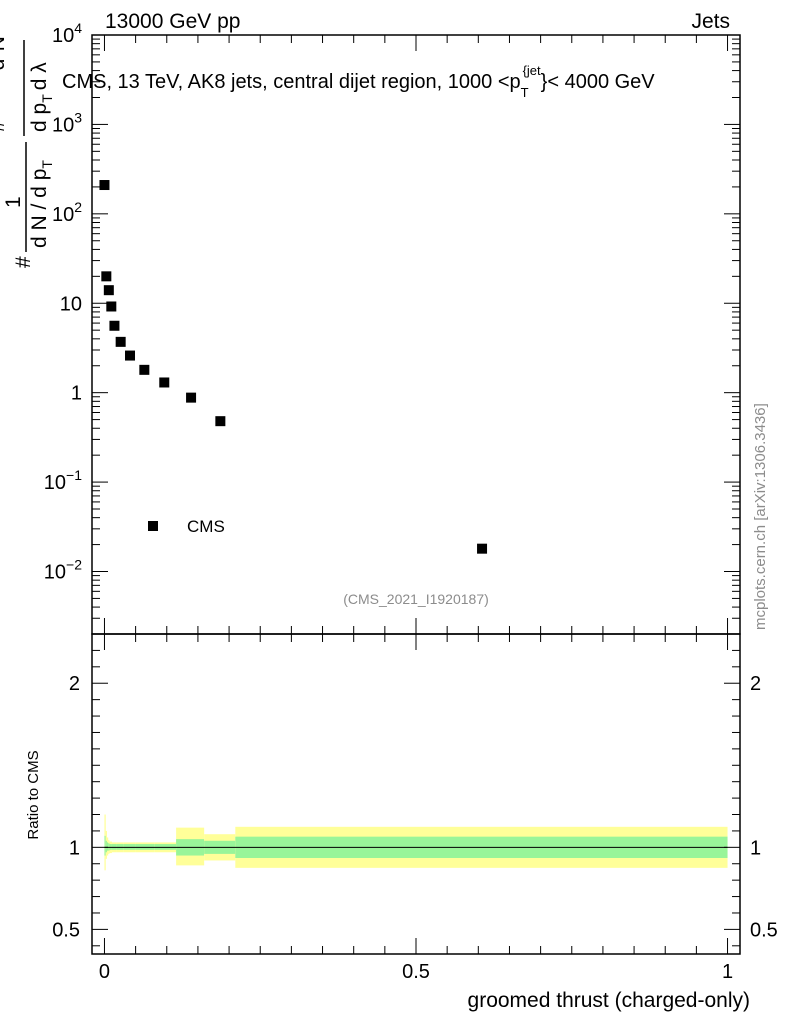  Describe the element at coordinates (104, 972) in the screenshot. I see `x-tick-label: 0` at that location.